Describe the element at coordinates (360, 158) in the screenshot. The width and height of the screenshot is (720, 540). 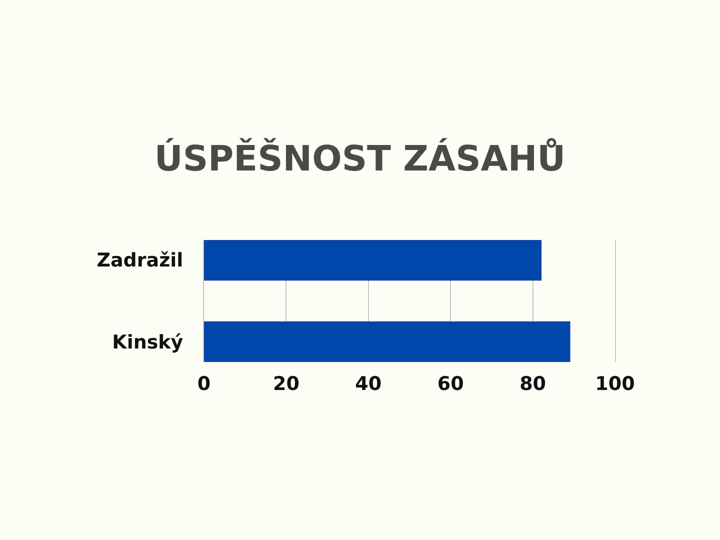
I see `chart-title: ÚSPĚŠNOST ZÁSAHŮ` at that location.